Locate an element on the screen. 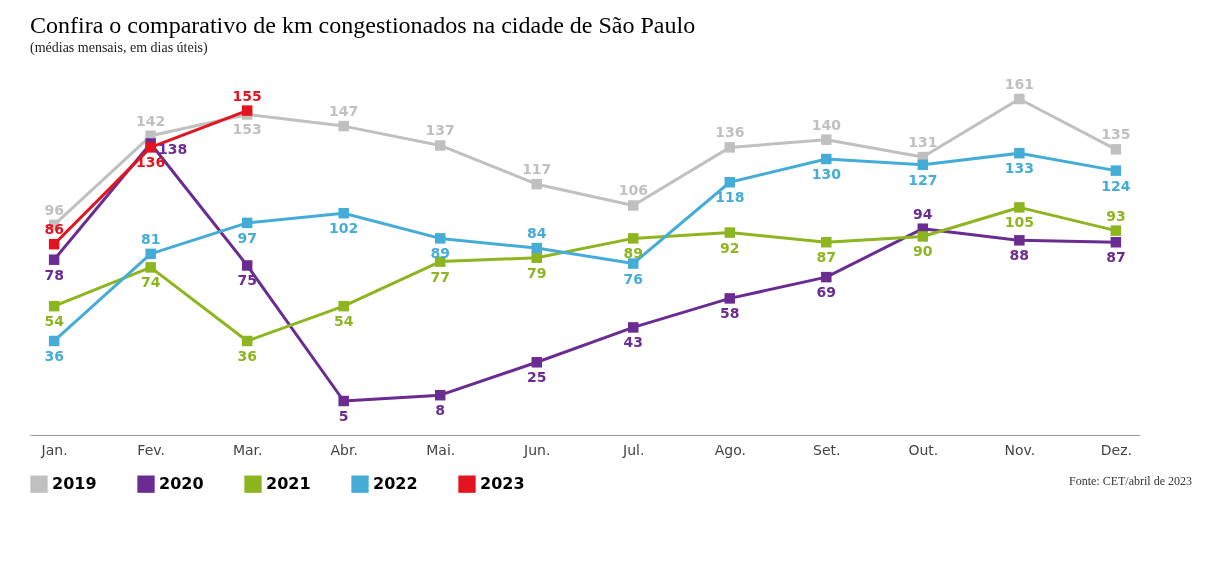 This screenshot has height=574, width=1206. data-label: 94 is located at coordinates (923, 213).